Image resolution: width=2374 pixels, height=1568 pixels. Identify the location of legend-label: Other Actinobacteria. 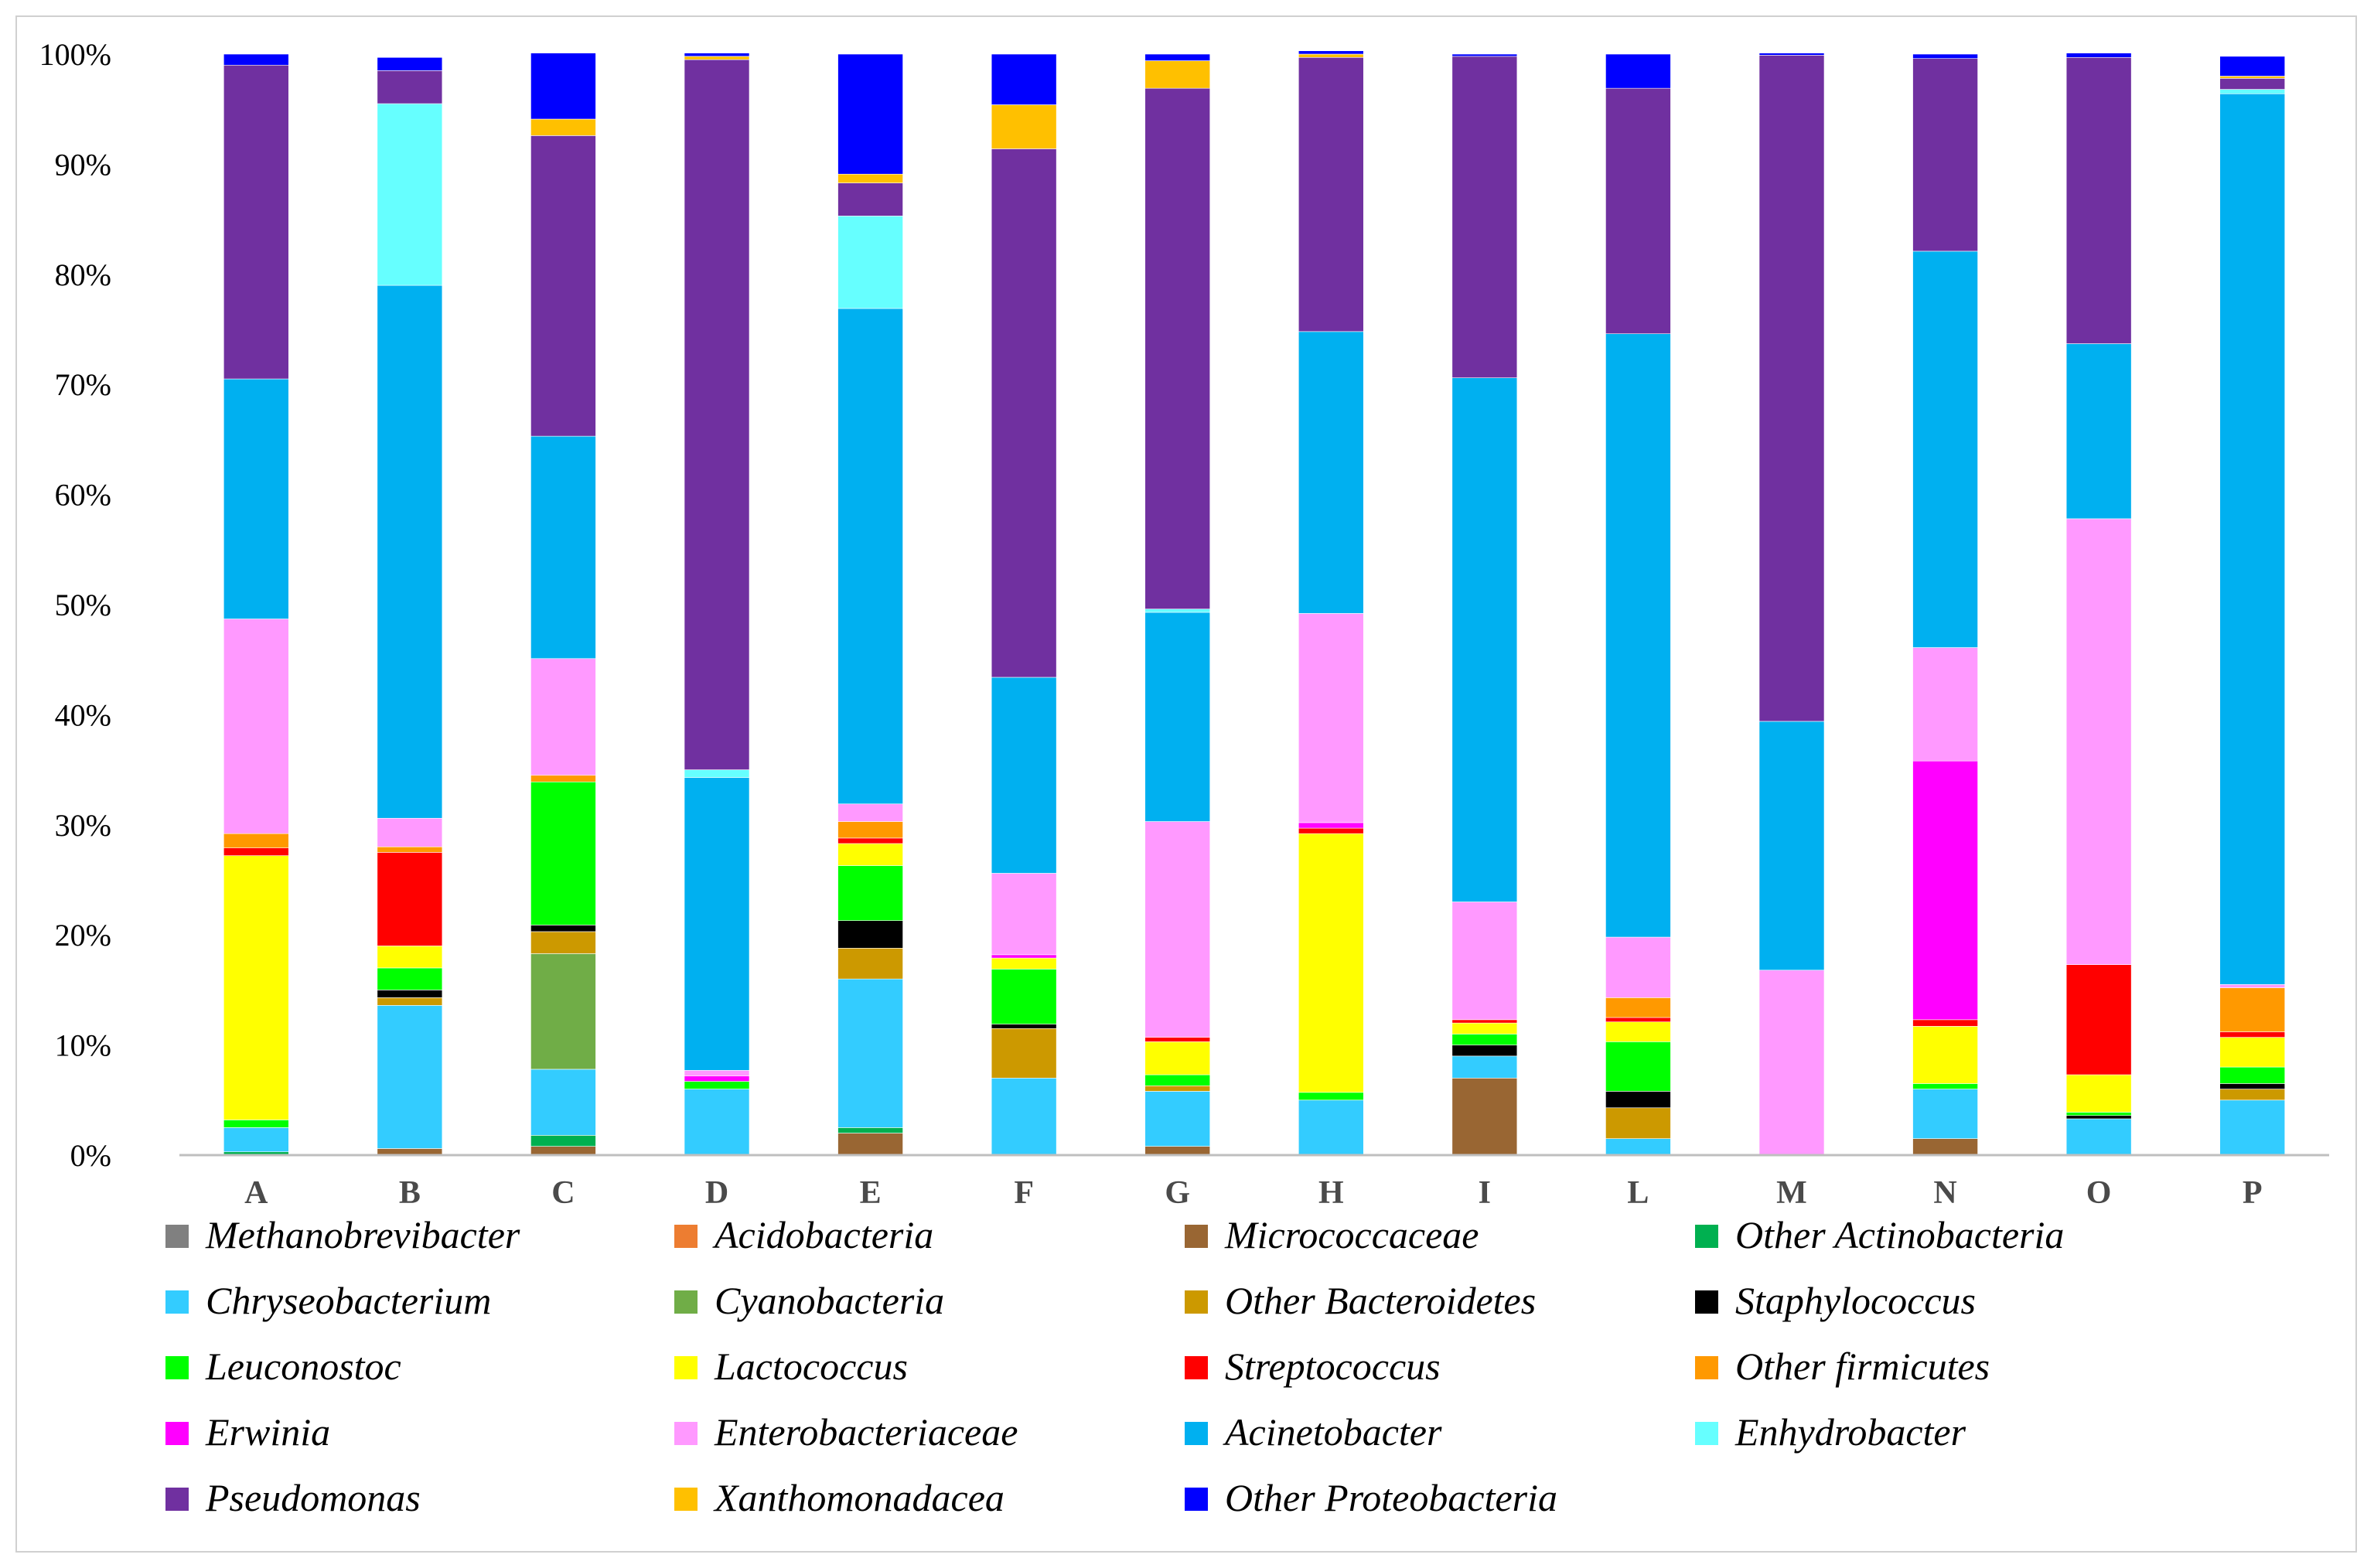
(1899, 1234).